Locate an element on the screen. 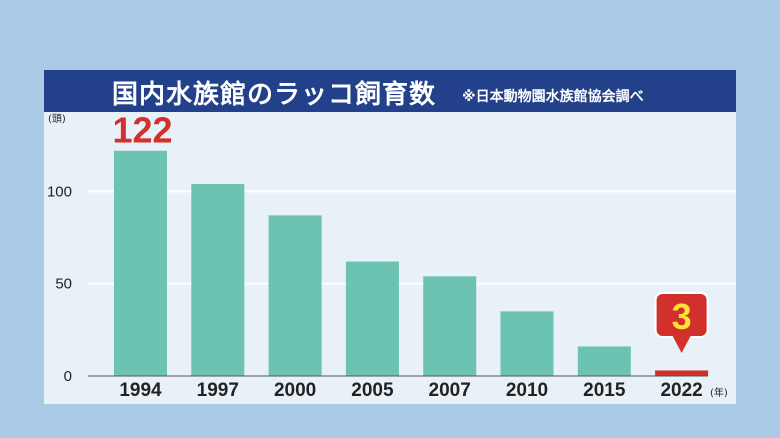  x-tick-label: 2007 is located at coordinates (450, 390).